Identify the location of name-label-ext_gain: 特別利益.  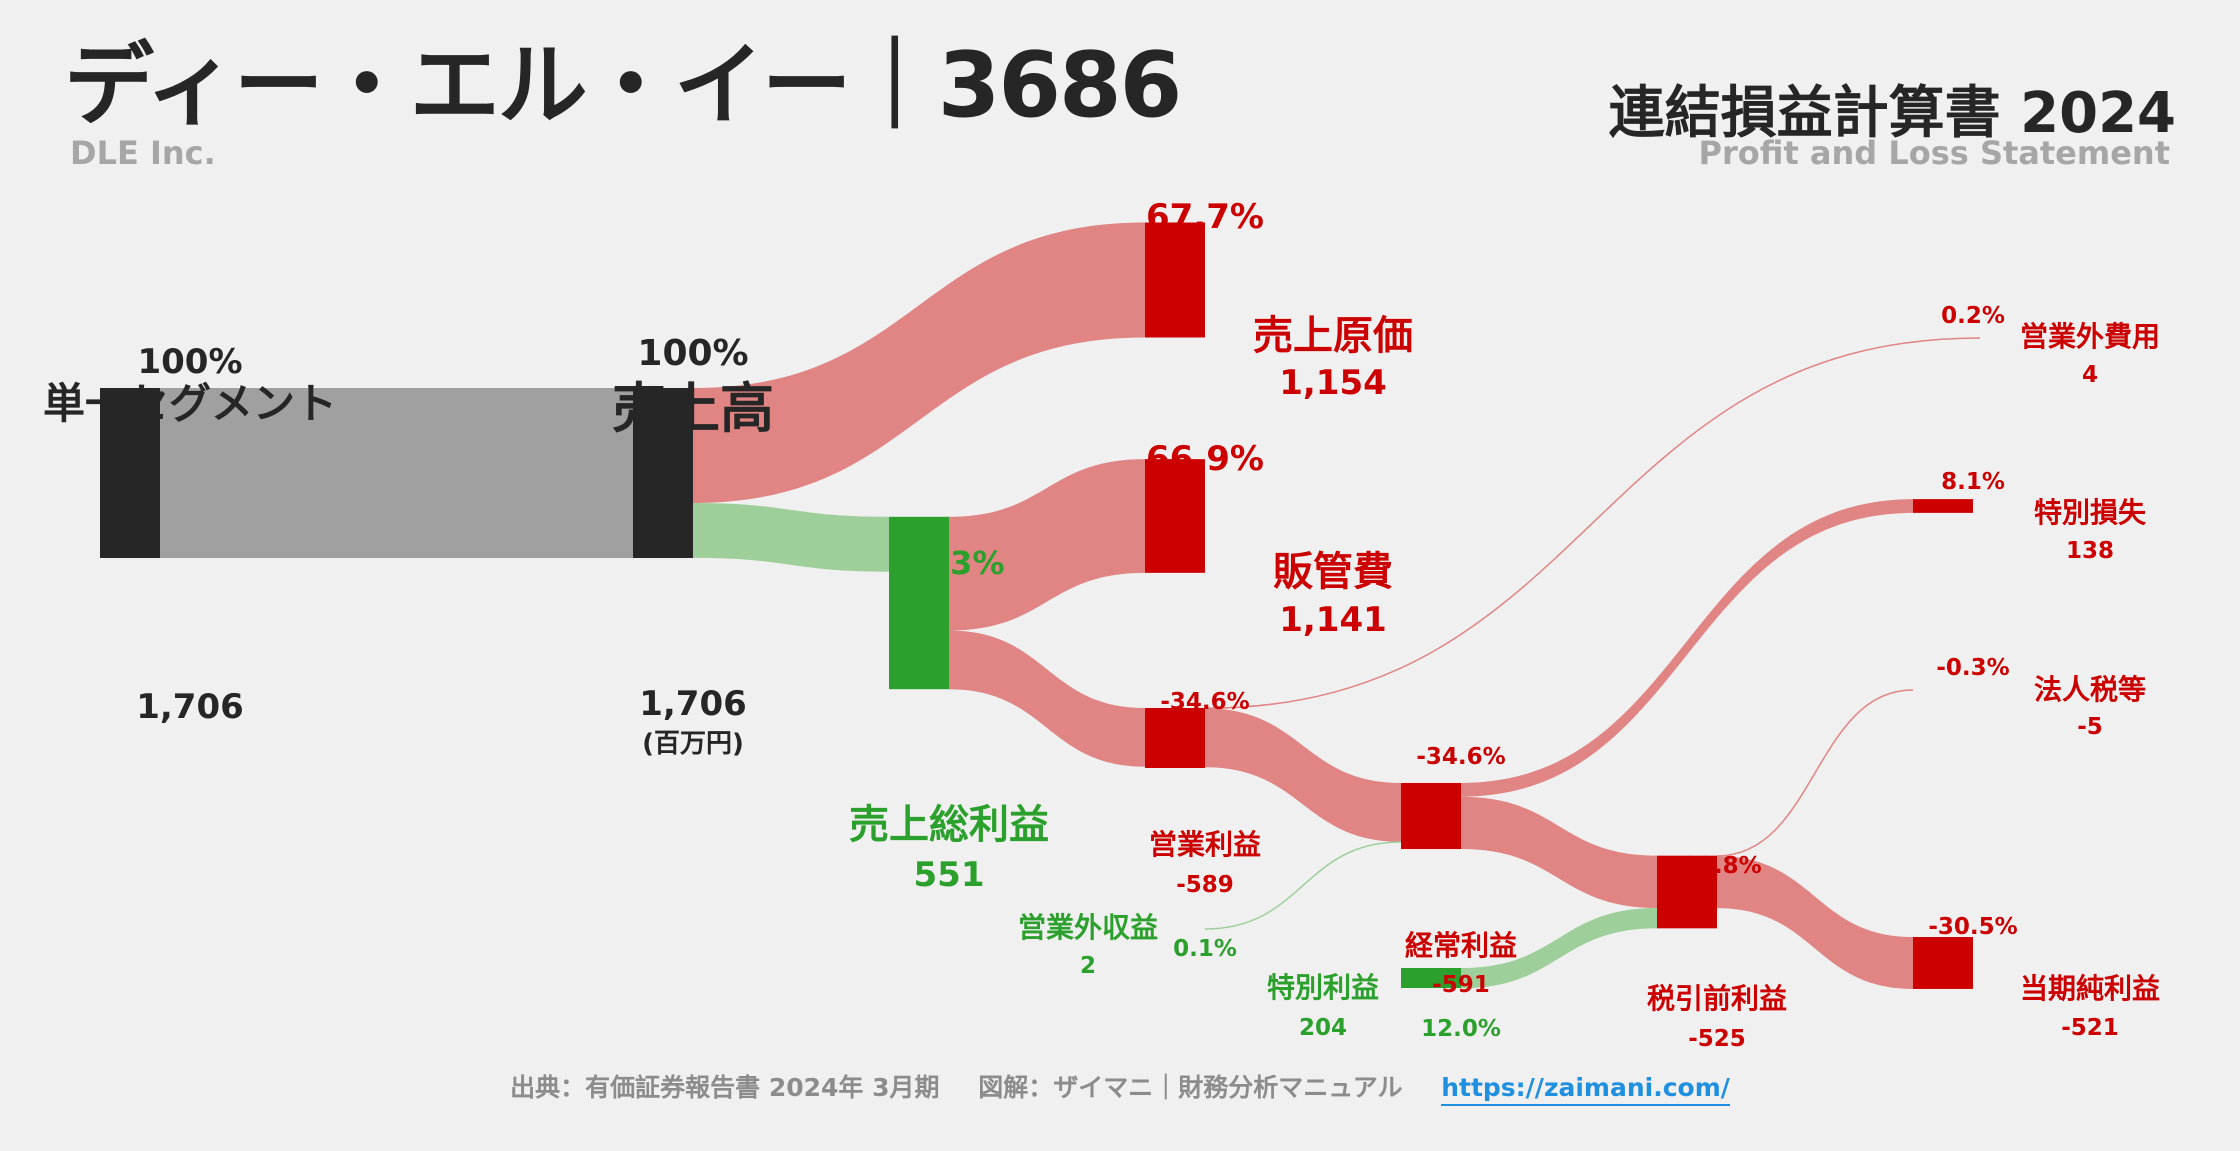
(1323, 987).